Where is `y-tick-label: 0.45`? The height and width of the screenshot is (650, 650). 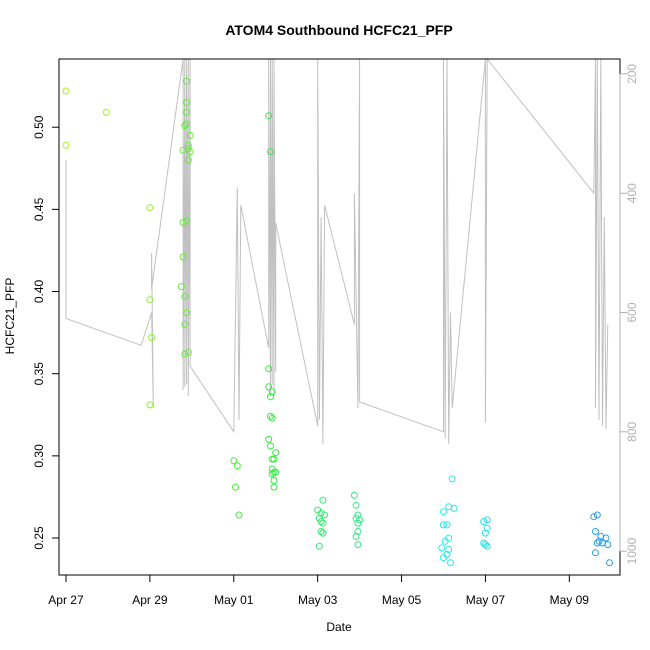 y-tick-label: 0.45 is located at coordinates (39, 209).